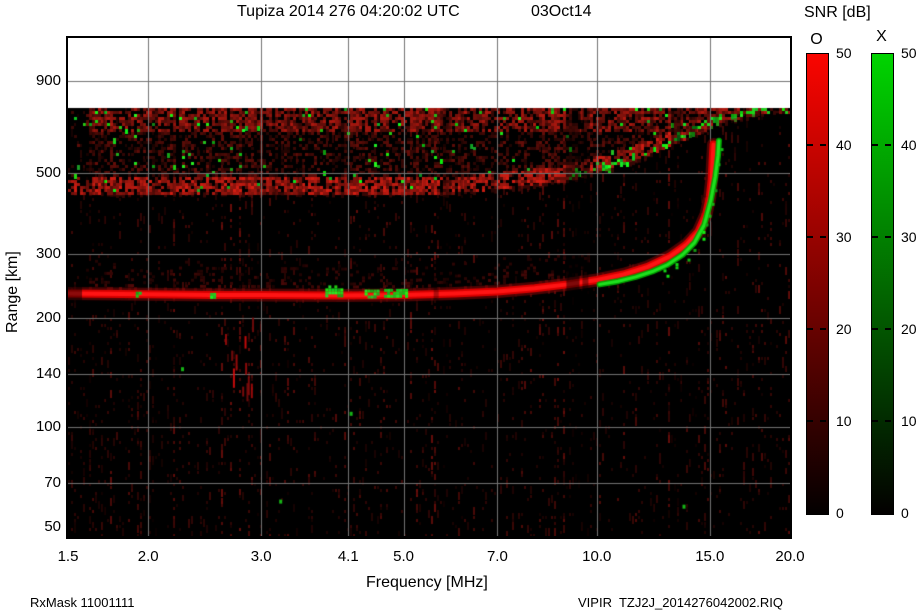  Describe the element at coordinates (48, 173) in the screenshot. I see `y-tick-label: 500` at that location.